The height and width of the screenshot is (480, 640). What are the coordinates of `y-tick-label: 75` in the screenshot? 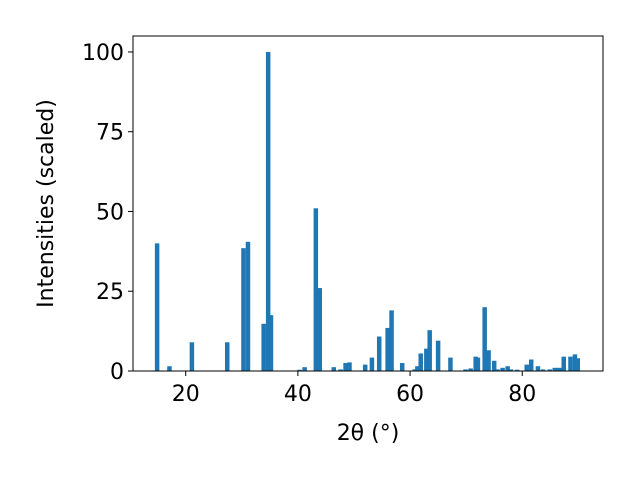 It's located at (110, 133).